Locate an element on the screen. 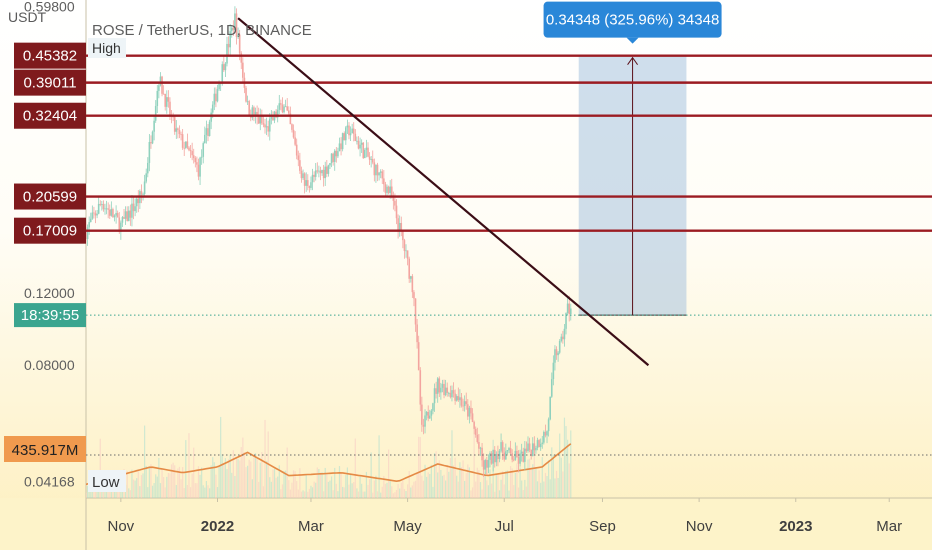 The height and width of the screenshot is (550, 932). level-label-bg is located at coordinates (50, 115).